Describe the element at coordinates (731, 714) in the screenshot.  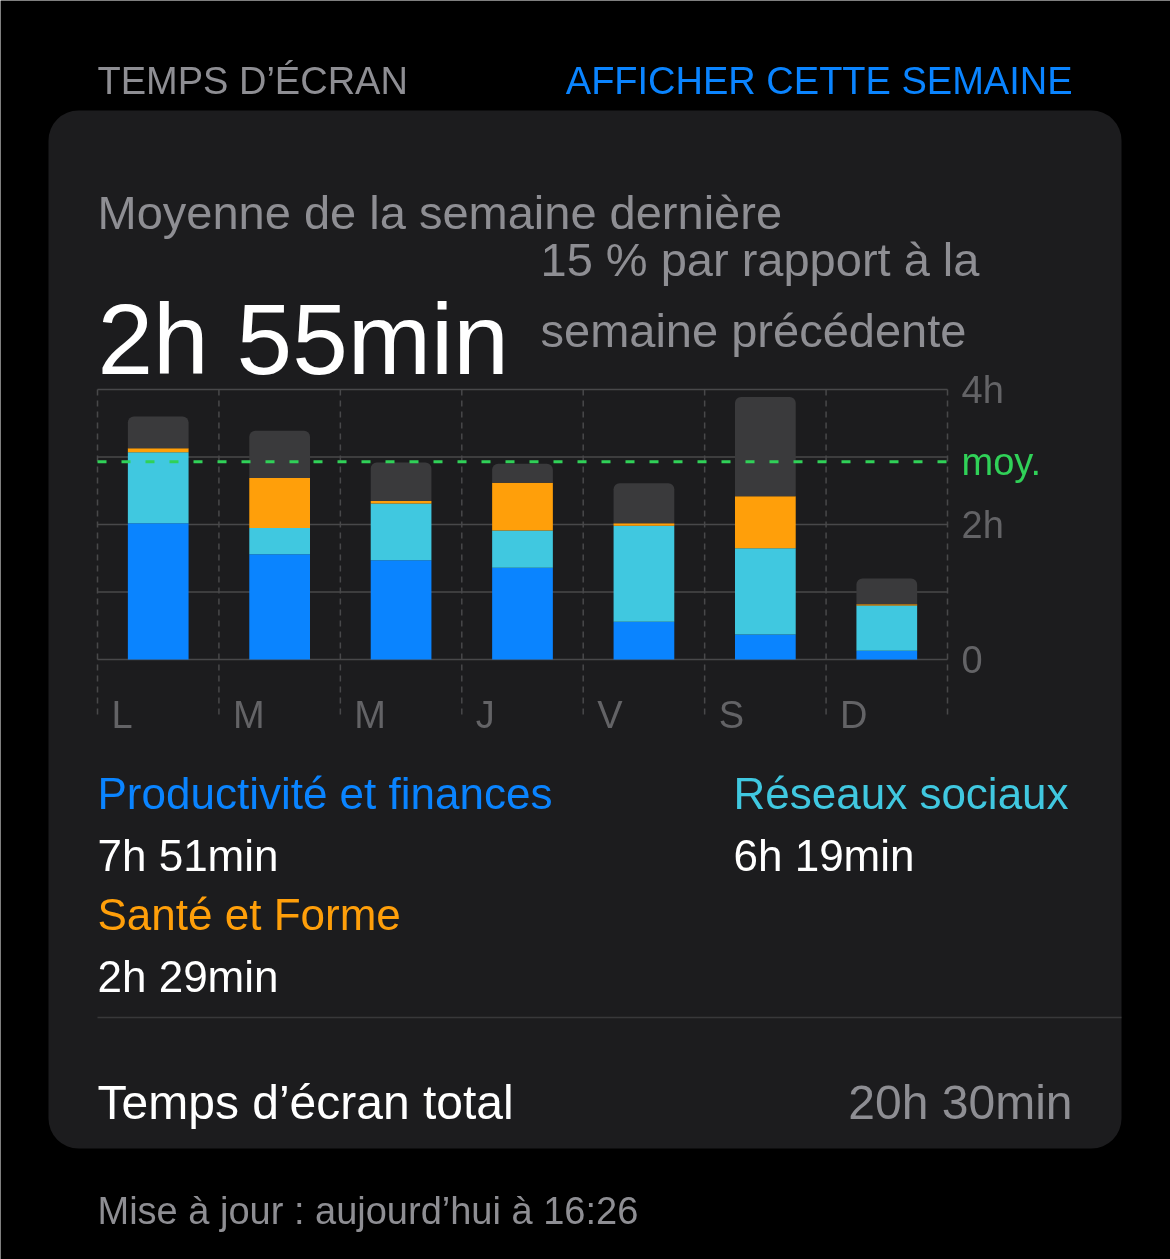
I see `x-tick-label: S` at that location.